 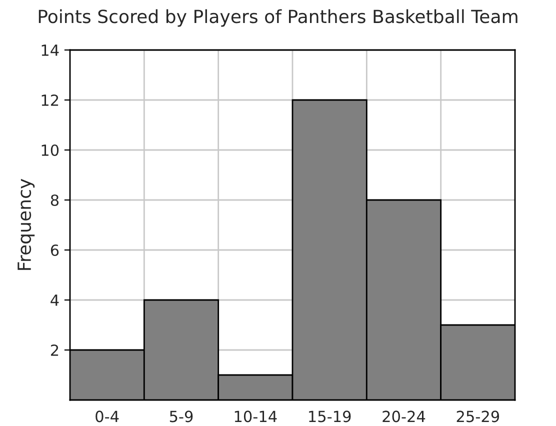 I want to click on y-tick-label: 6, so click(x=54, y=250).